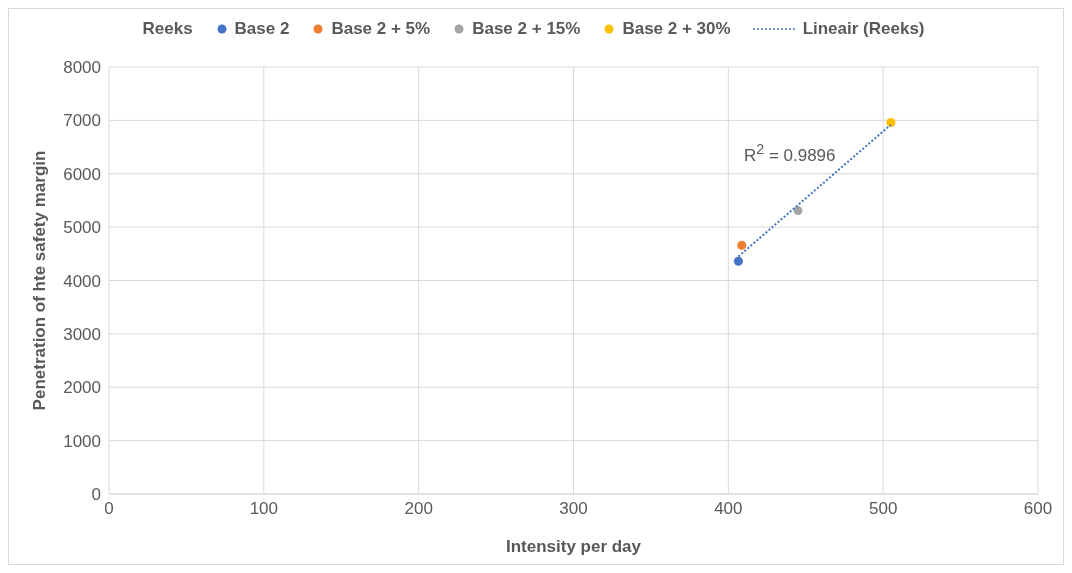 This screenshot has height=573, width=1072. Describe the element at coordinates (676, 29) in the screenshot. I see `legend-label: Base 2 + 30%` at that location.